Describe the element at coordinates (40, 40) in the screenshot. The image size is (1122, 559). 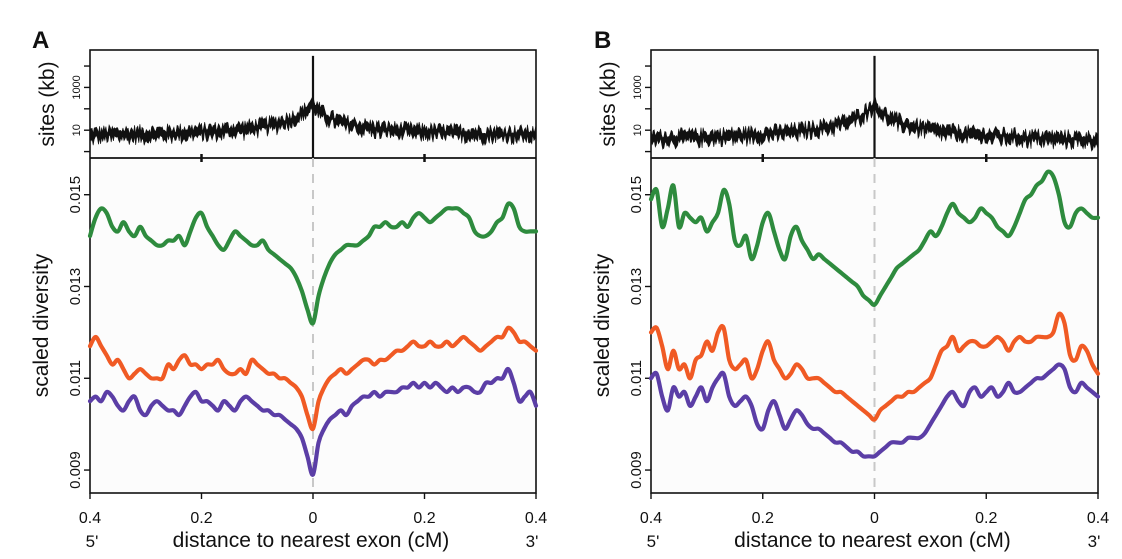
I see `panel-letter: A` at that location.